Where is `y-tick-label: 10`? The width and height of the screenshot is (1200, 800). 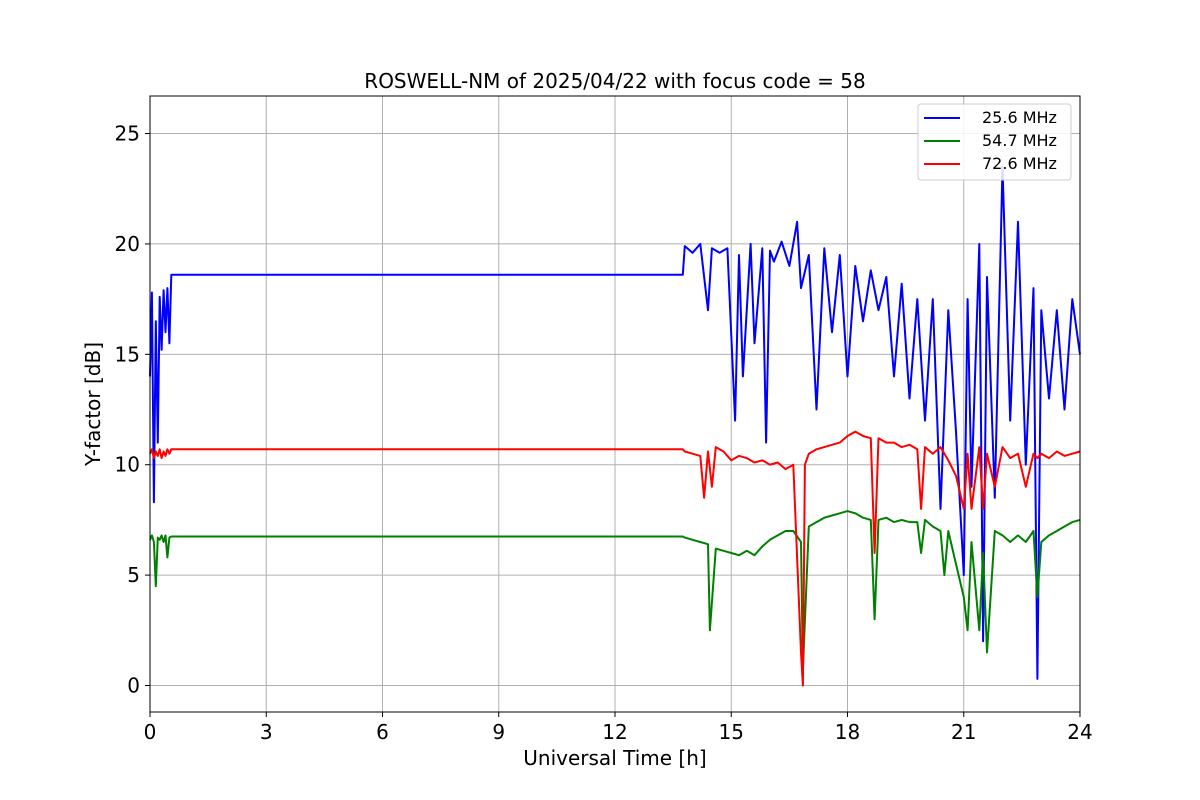 y-tick-label: 10 is located at coordinates (127, 465).